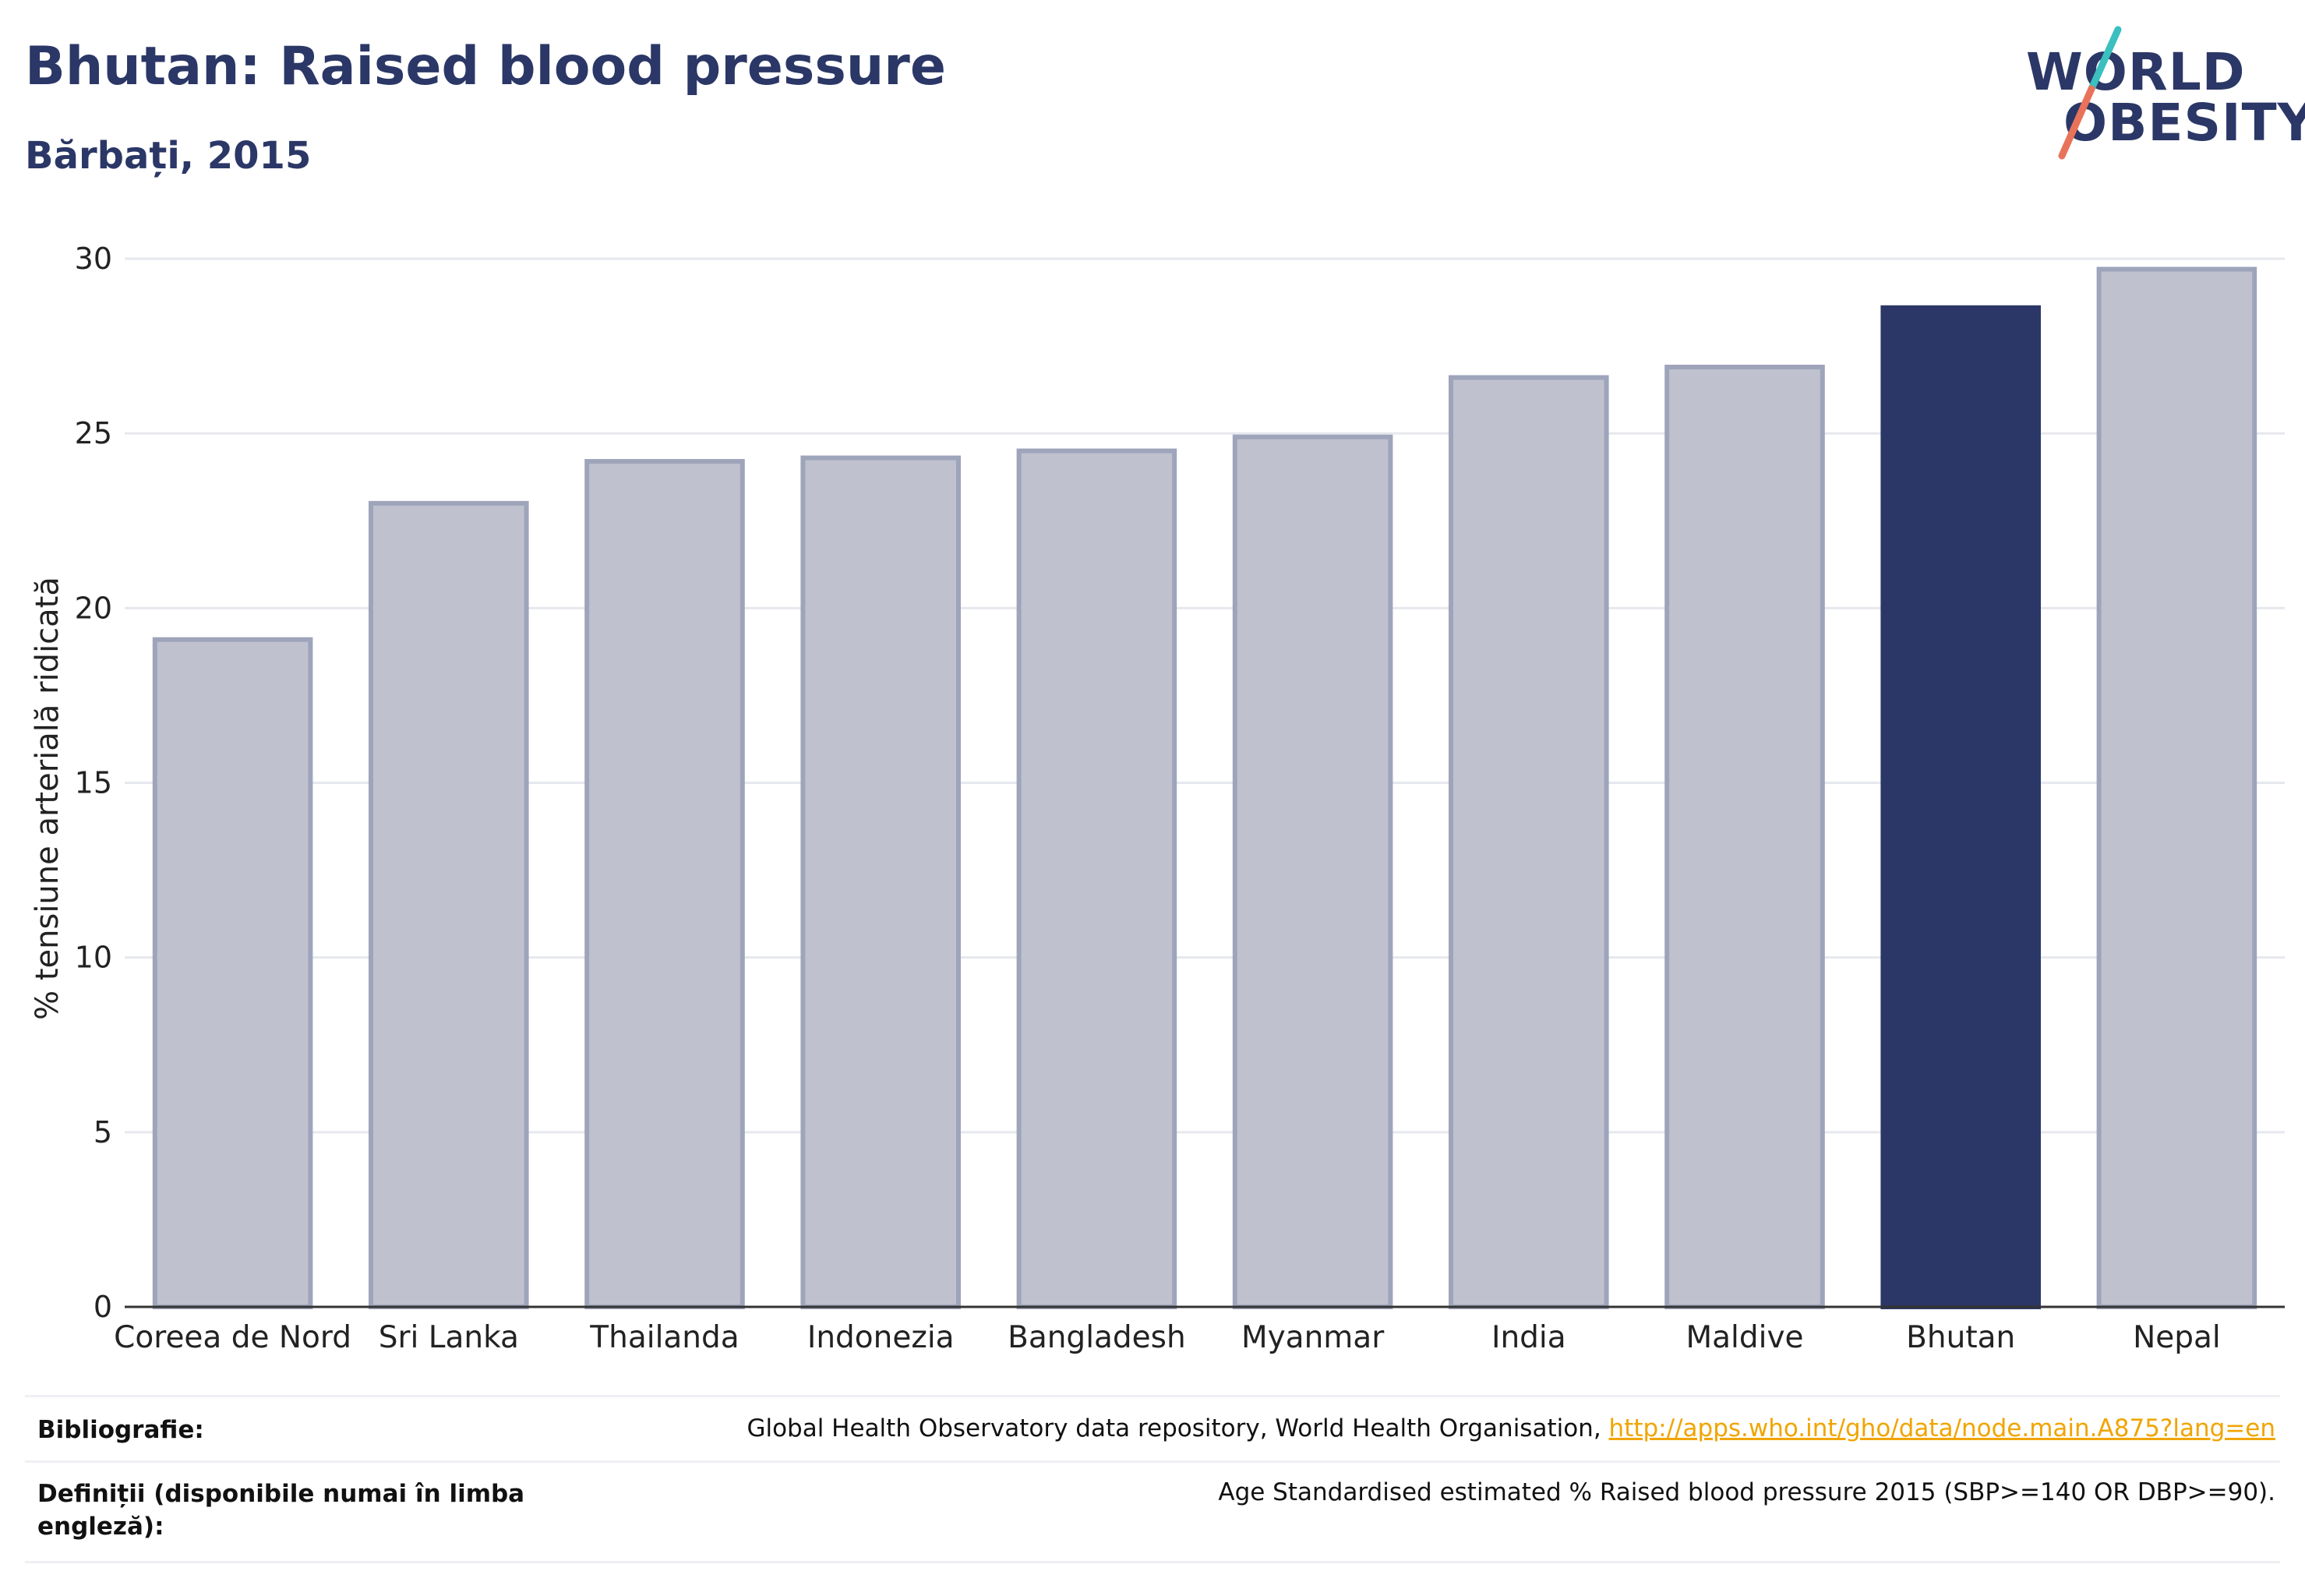  I want to click on bar-india, so click(1529, 842).